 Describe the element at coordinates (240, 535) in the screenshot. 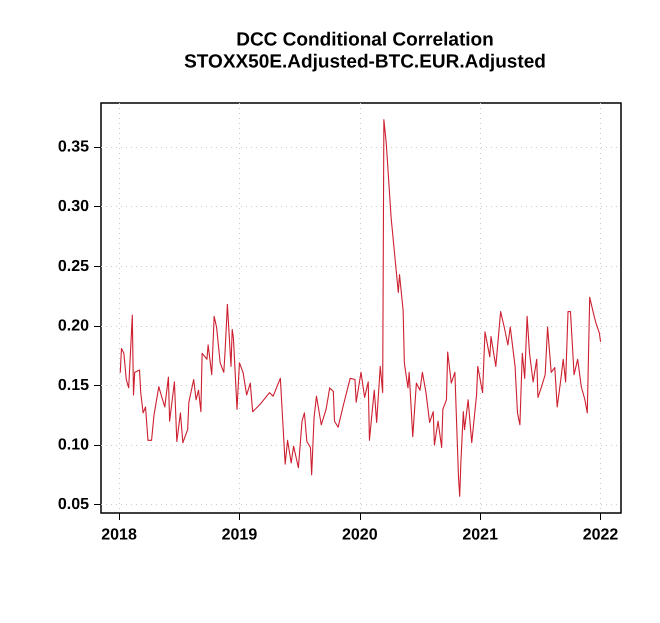

I see `x-tick-label: 2019` at that location.